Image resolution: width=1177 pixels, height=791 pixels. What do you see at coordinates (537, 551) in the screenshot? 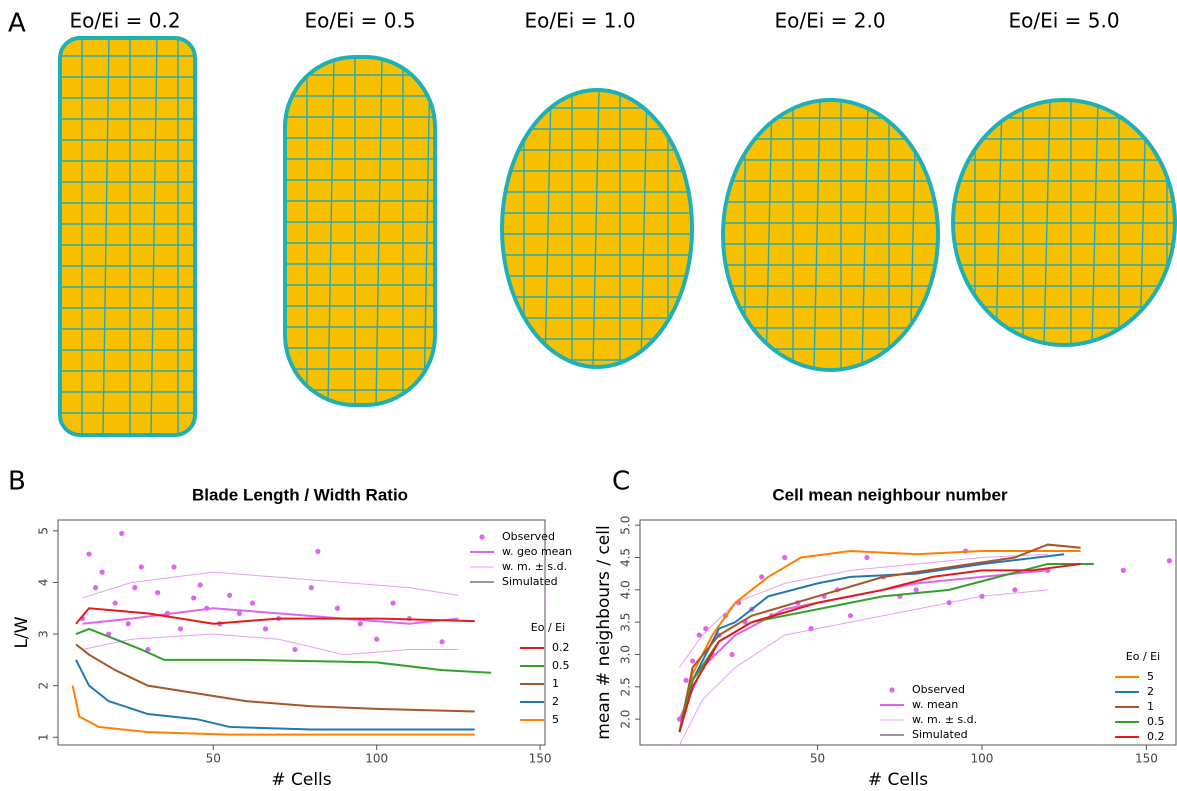
I see `legend-label: w. geo mean` at bounding box center [537, 551].